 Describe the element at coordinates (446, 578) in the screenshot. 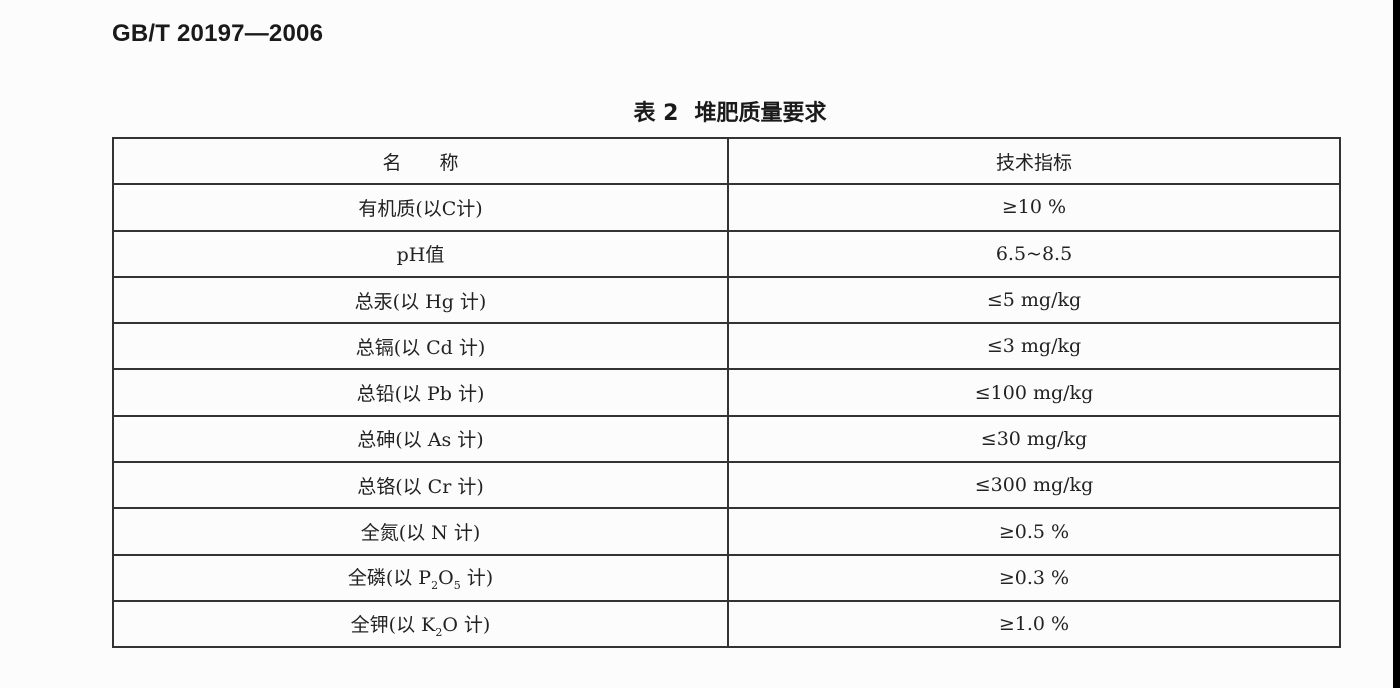

I see `name-text: O` at that location.